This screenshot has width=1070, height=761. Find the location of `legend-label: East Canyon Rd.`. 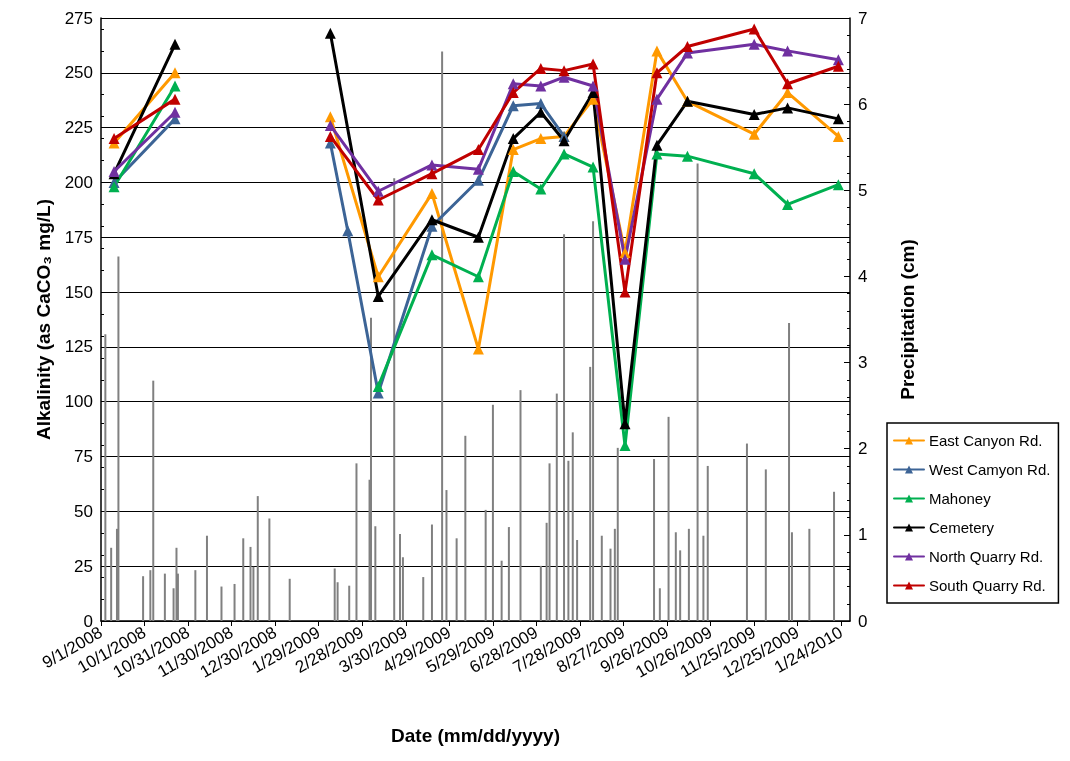

legend-label: East Canyon Rd. is located at coordinates (986, 440).